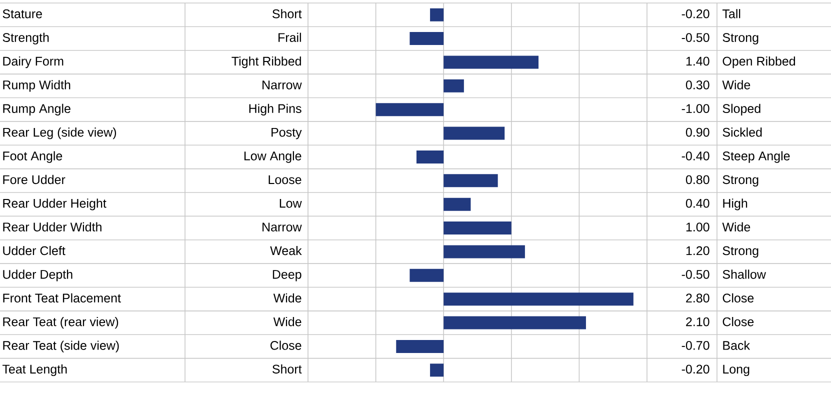 Image resolution: width=831 pixels, height=407 pixels. What do you see at coordinates (54, 204) in the screenshot?
I see `y-tick-label: Rear Udder Height` at bounding box center [54, 204].